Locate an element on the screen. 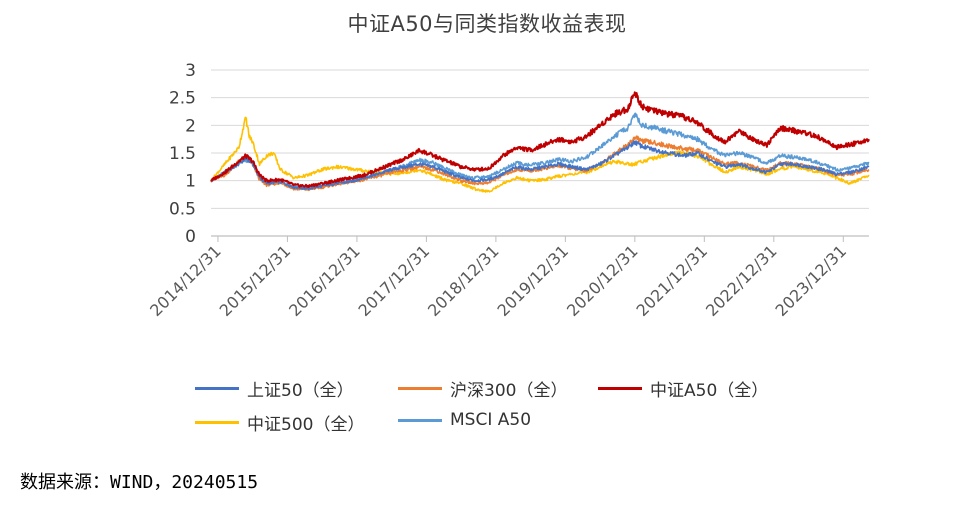 The image size is (974, 510). legend-label: 中证A50（全） is located at coordinates (709, 391).